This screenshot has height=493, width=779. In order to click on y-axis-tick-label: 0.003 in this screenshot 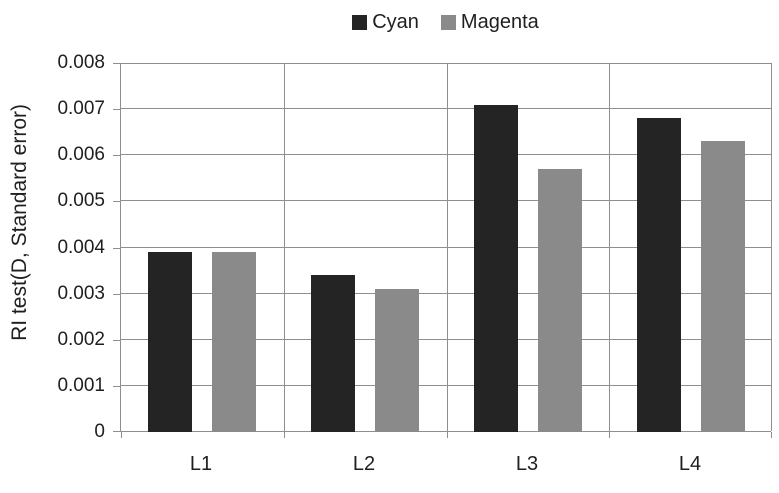, I will do `click(81, 293)`.